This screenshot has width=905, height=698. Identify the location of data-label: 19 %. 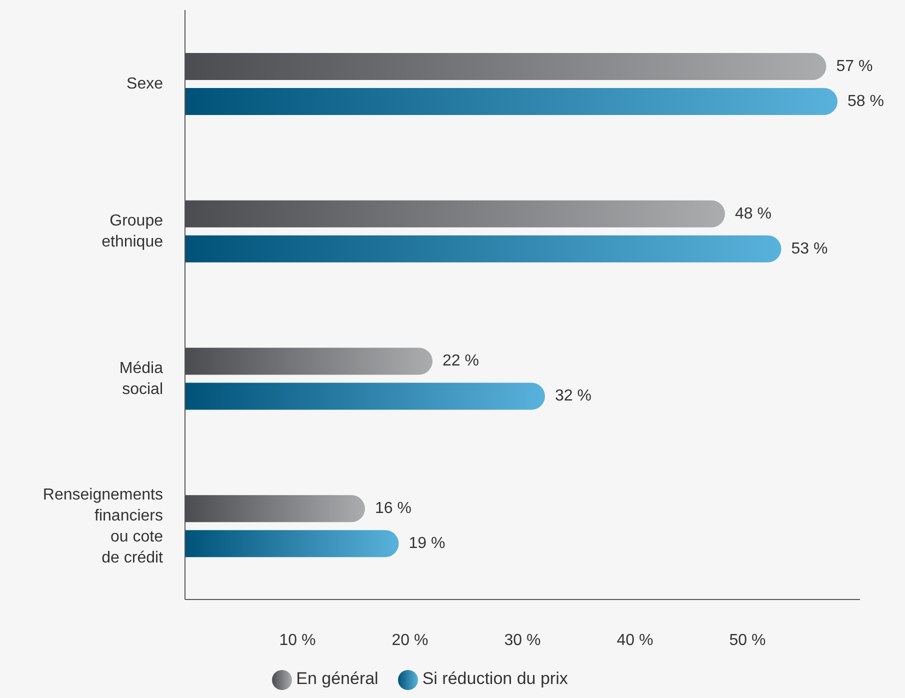
(427, 543).